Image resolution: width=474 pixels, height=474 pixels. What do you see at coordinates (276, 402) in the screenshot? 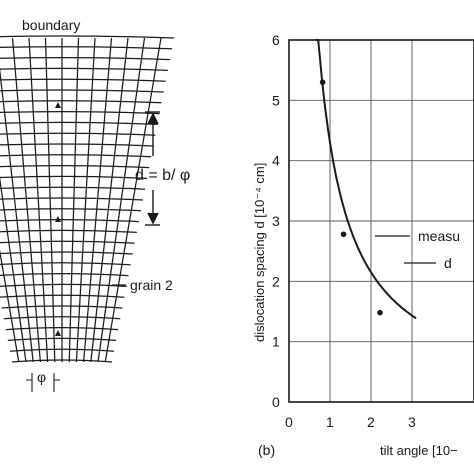
I see `y-tick-label: 0` at bounding box center [276, 402].